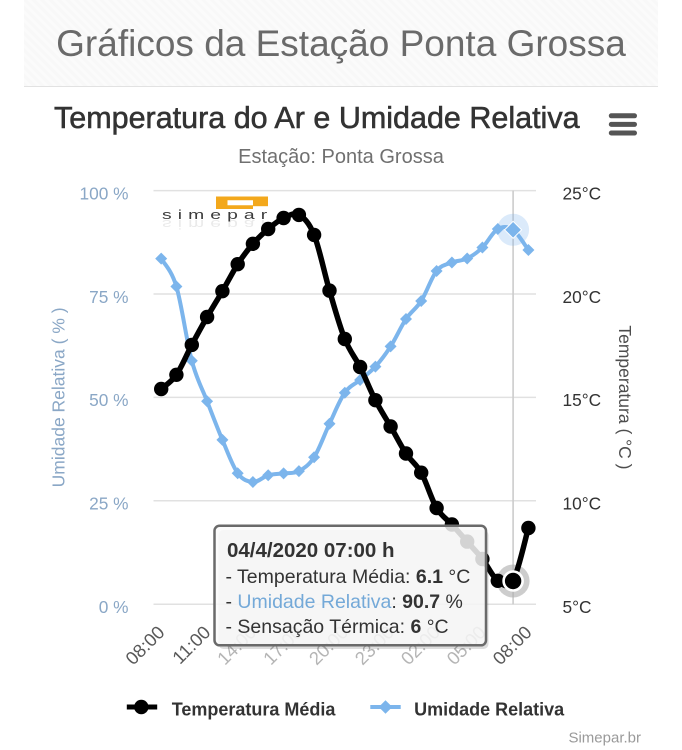  I want to click on svg-text: 25 %, so click(108, 504).